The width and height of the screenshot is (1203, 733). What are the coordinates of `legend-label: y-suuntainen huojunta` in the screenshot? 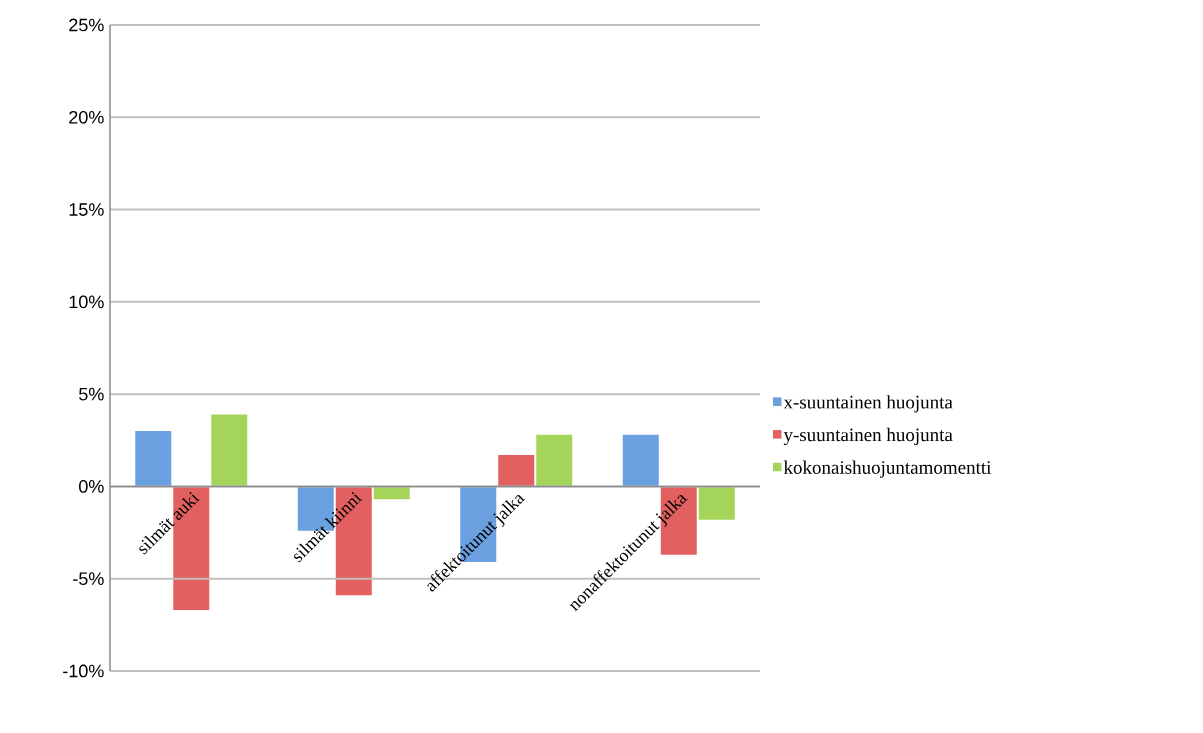 It's located at (868, 436).